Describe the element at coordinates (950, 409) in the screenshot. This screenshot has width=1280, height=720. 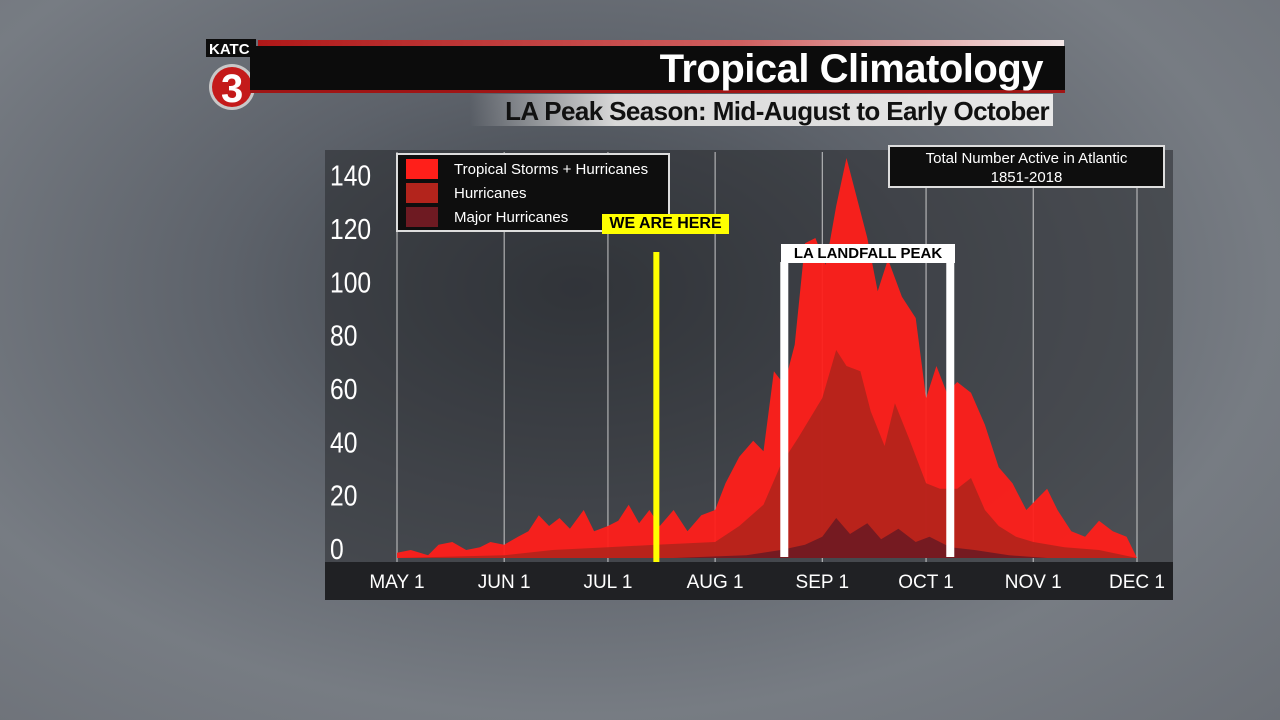
I see `landfall-peak-end-bar` at that location.